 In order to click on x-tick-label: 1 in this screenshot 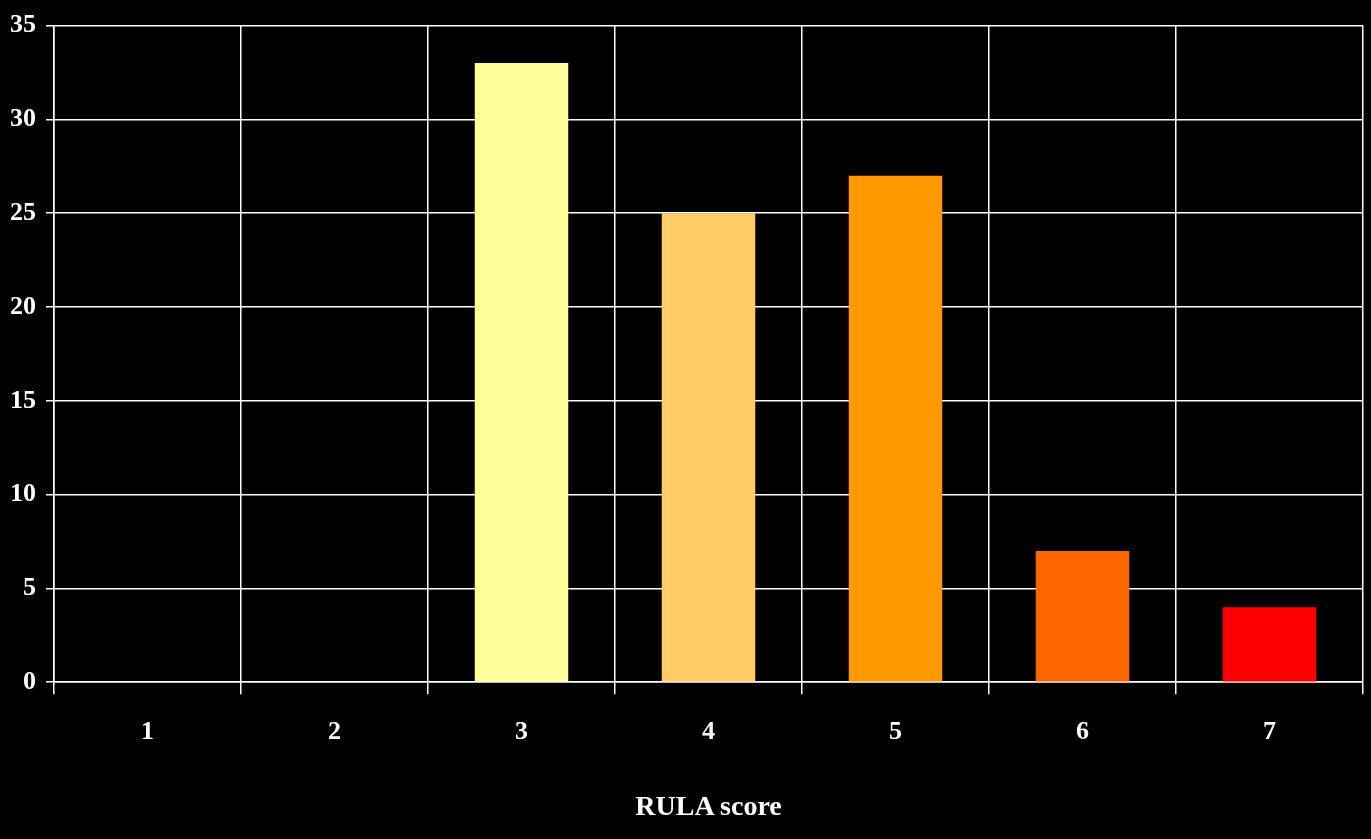, I will do `click(147, 730)`.